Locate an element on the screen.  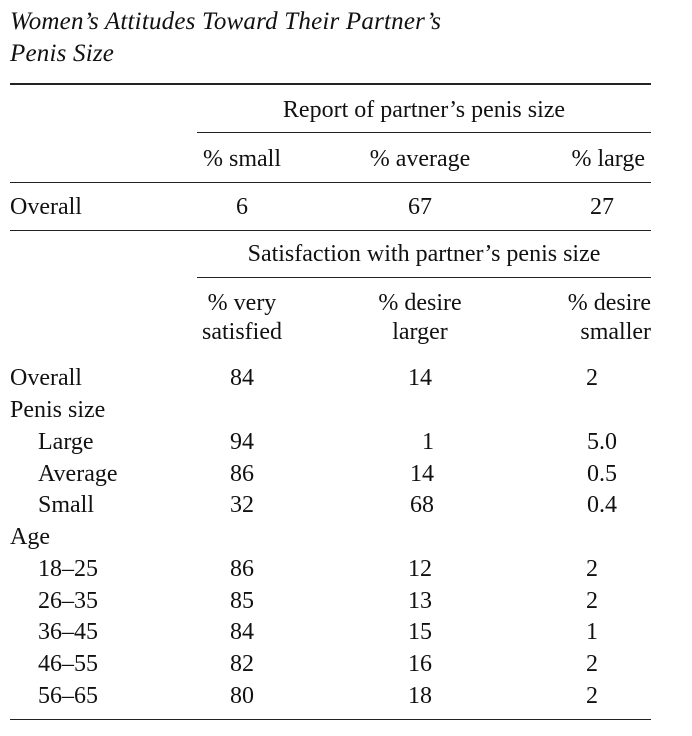
cell-very-satisfied: 32 is located at coordinates (242, 505).